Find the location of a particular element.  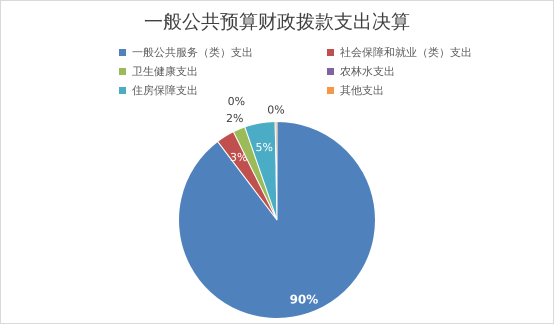

legend-label: 住房保障支出 is located at coordinates (165, 90).